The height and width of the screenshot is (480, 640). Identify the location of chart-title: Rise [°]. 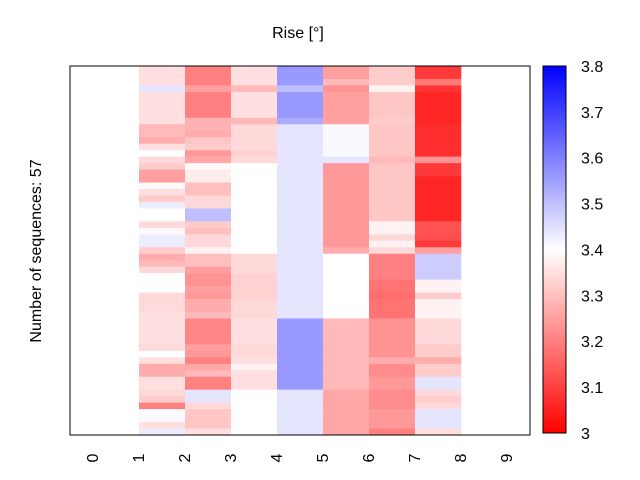
(298, 33).